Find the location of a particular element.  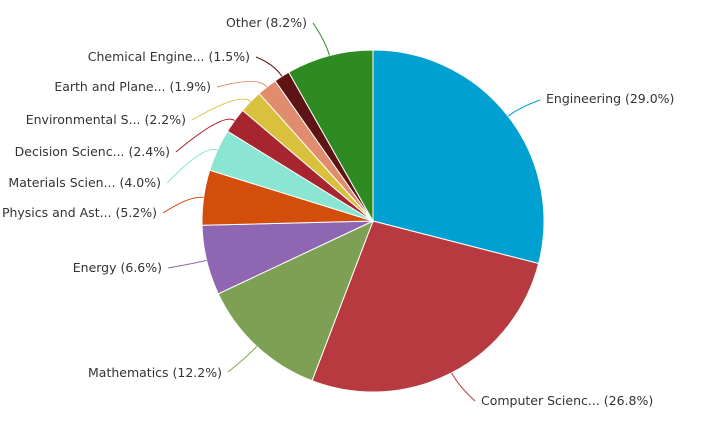

slice-label: Decision Scienc... (2.4%) is located at coordinates (92, 151).